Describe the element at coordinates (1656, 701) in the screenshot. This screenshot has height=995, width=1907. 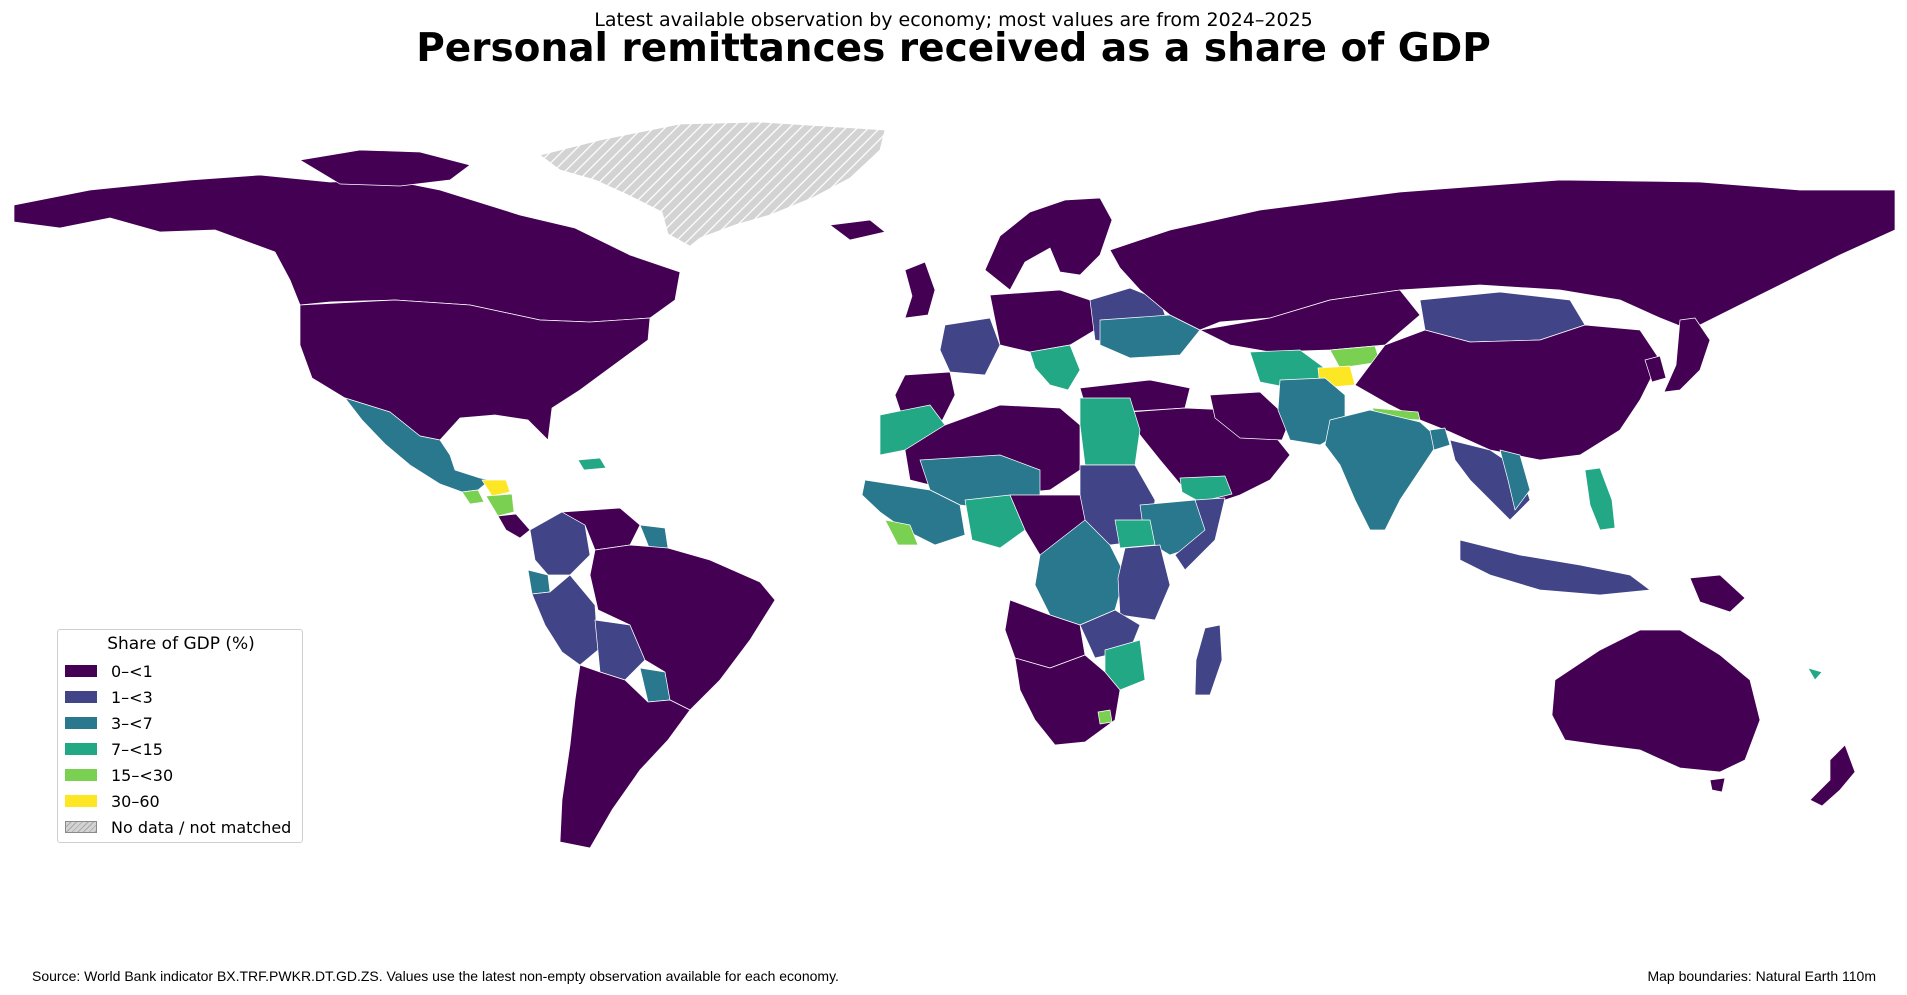
I see `region-australia` at that location.